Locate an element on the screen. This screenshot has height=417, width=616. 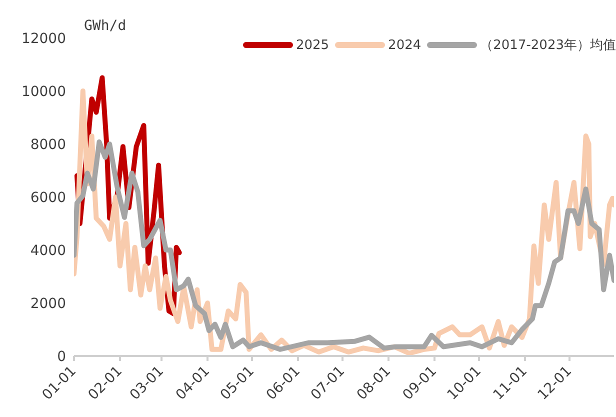
y-tick-label: 0 is located at coordinates (61, 356).